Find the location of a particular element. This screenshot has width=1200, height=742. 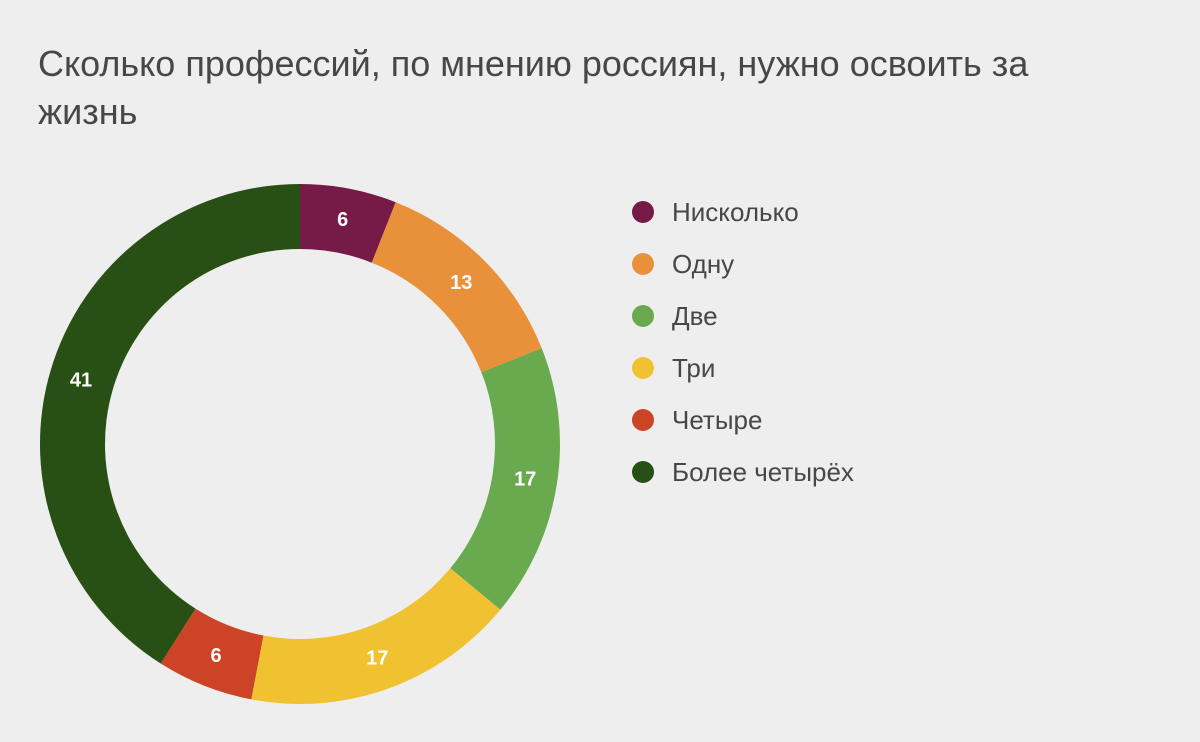

donut-slice-label-3: 17 is located at coordinates (525, 480).